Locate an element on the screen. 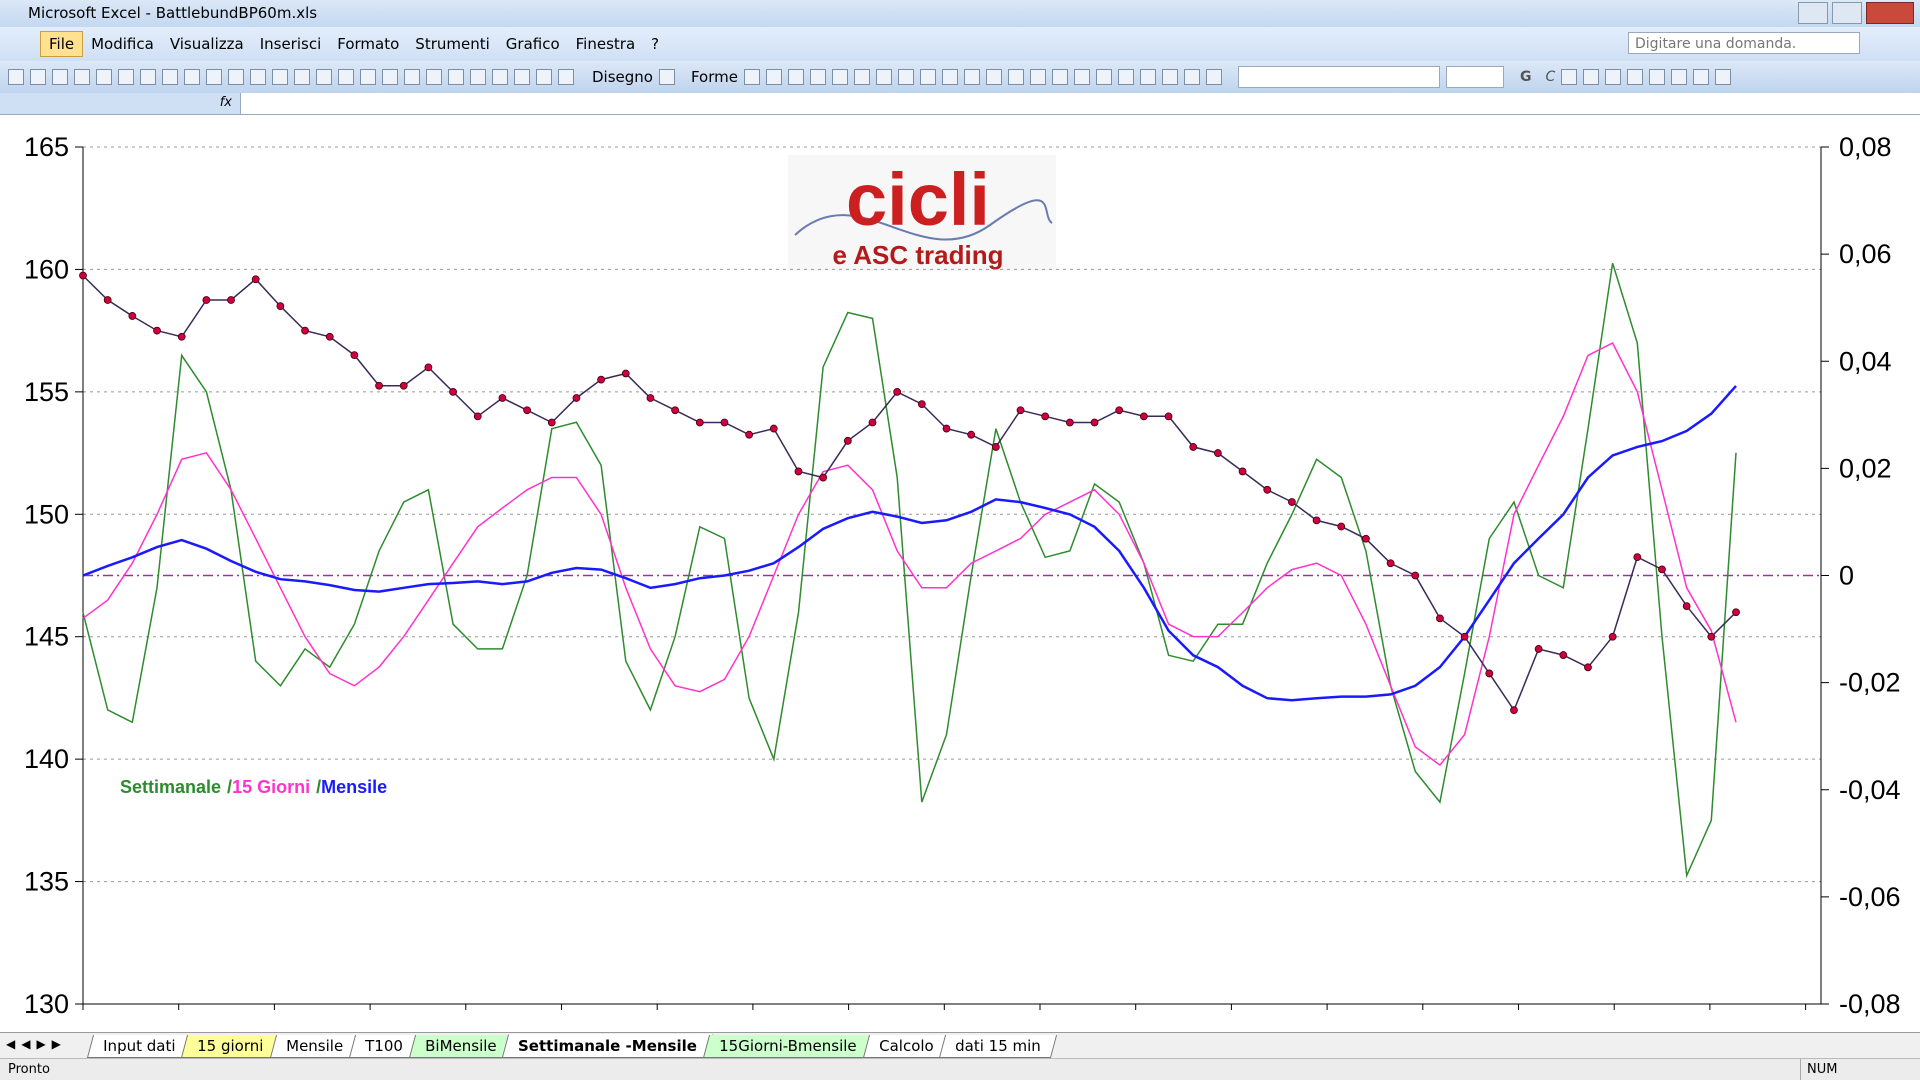 The height and width of the screenshot is (1080, 1920). menu-item: Finestra is located at coordinates (605, 44).